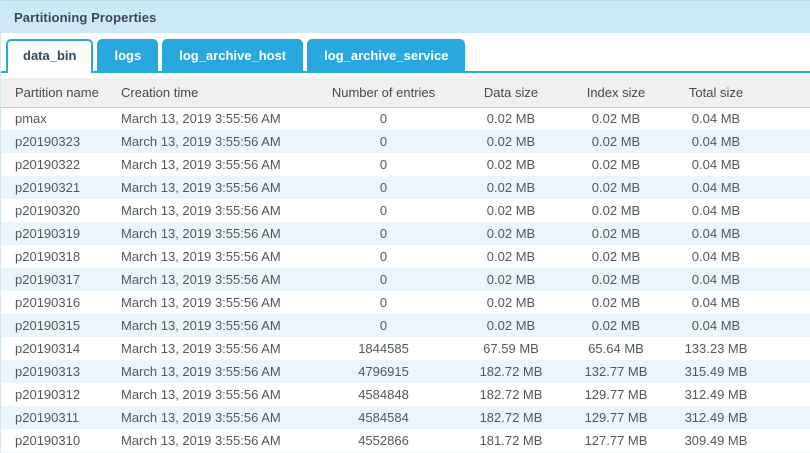 The height and width of the screenshot is (453, 810). I want to click on tab-log-archive-service: log_archive_service, so click(386, 55).